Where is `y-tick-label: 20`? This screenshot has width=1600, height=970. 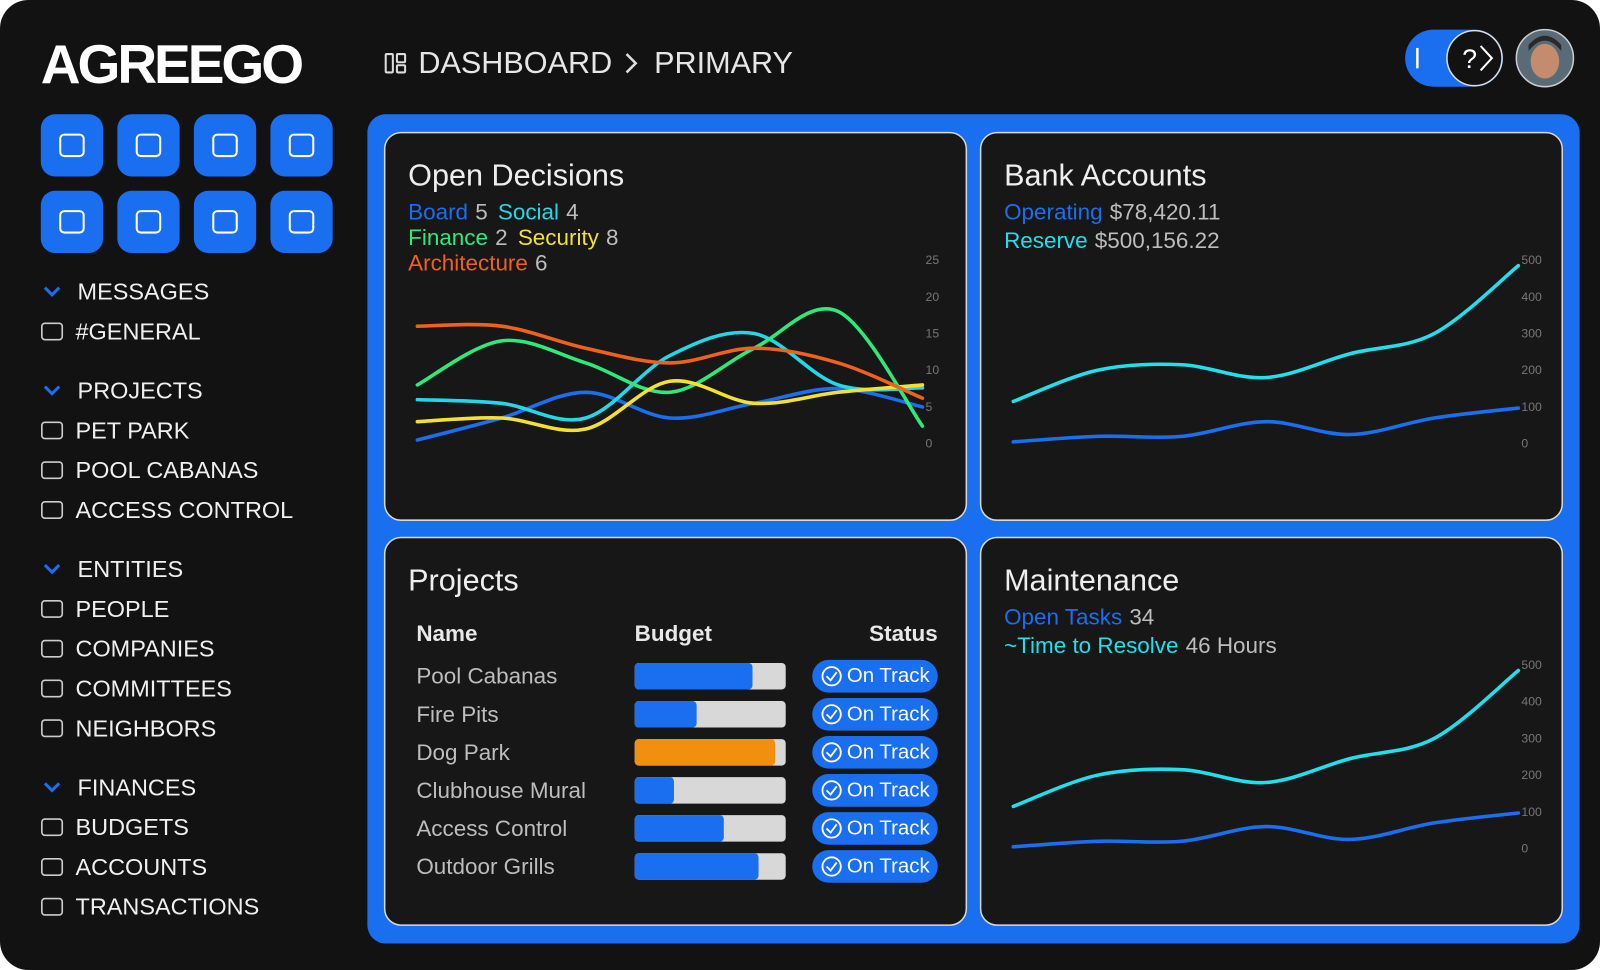 y-tick-label: 20 is located at coordinates (933, 297).